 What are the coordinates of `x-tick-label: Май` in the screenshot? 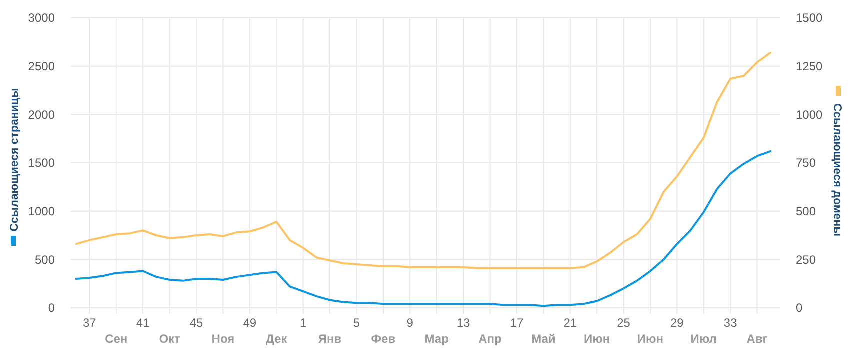 It's located at (544, 339).